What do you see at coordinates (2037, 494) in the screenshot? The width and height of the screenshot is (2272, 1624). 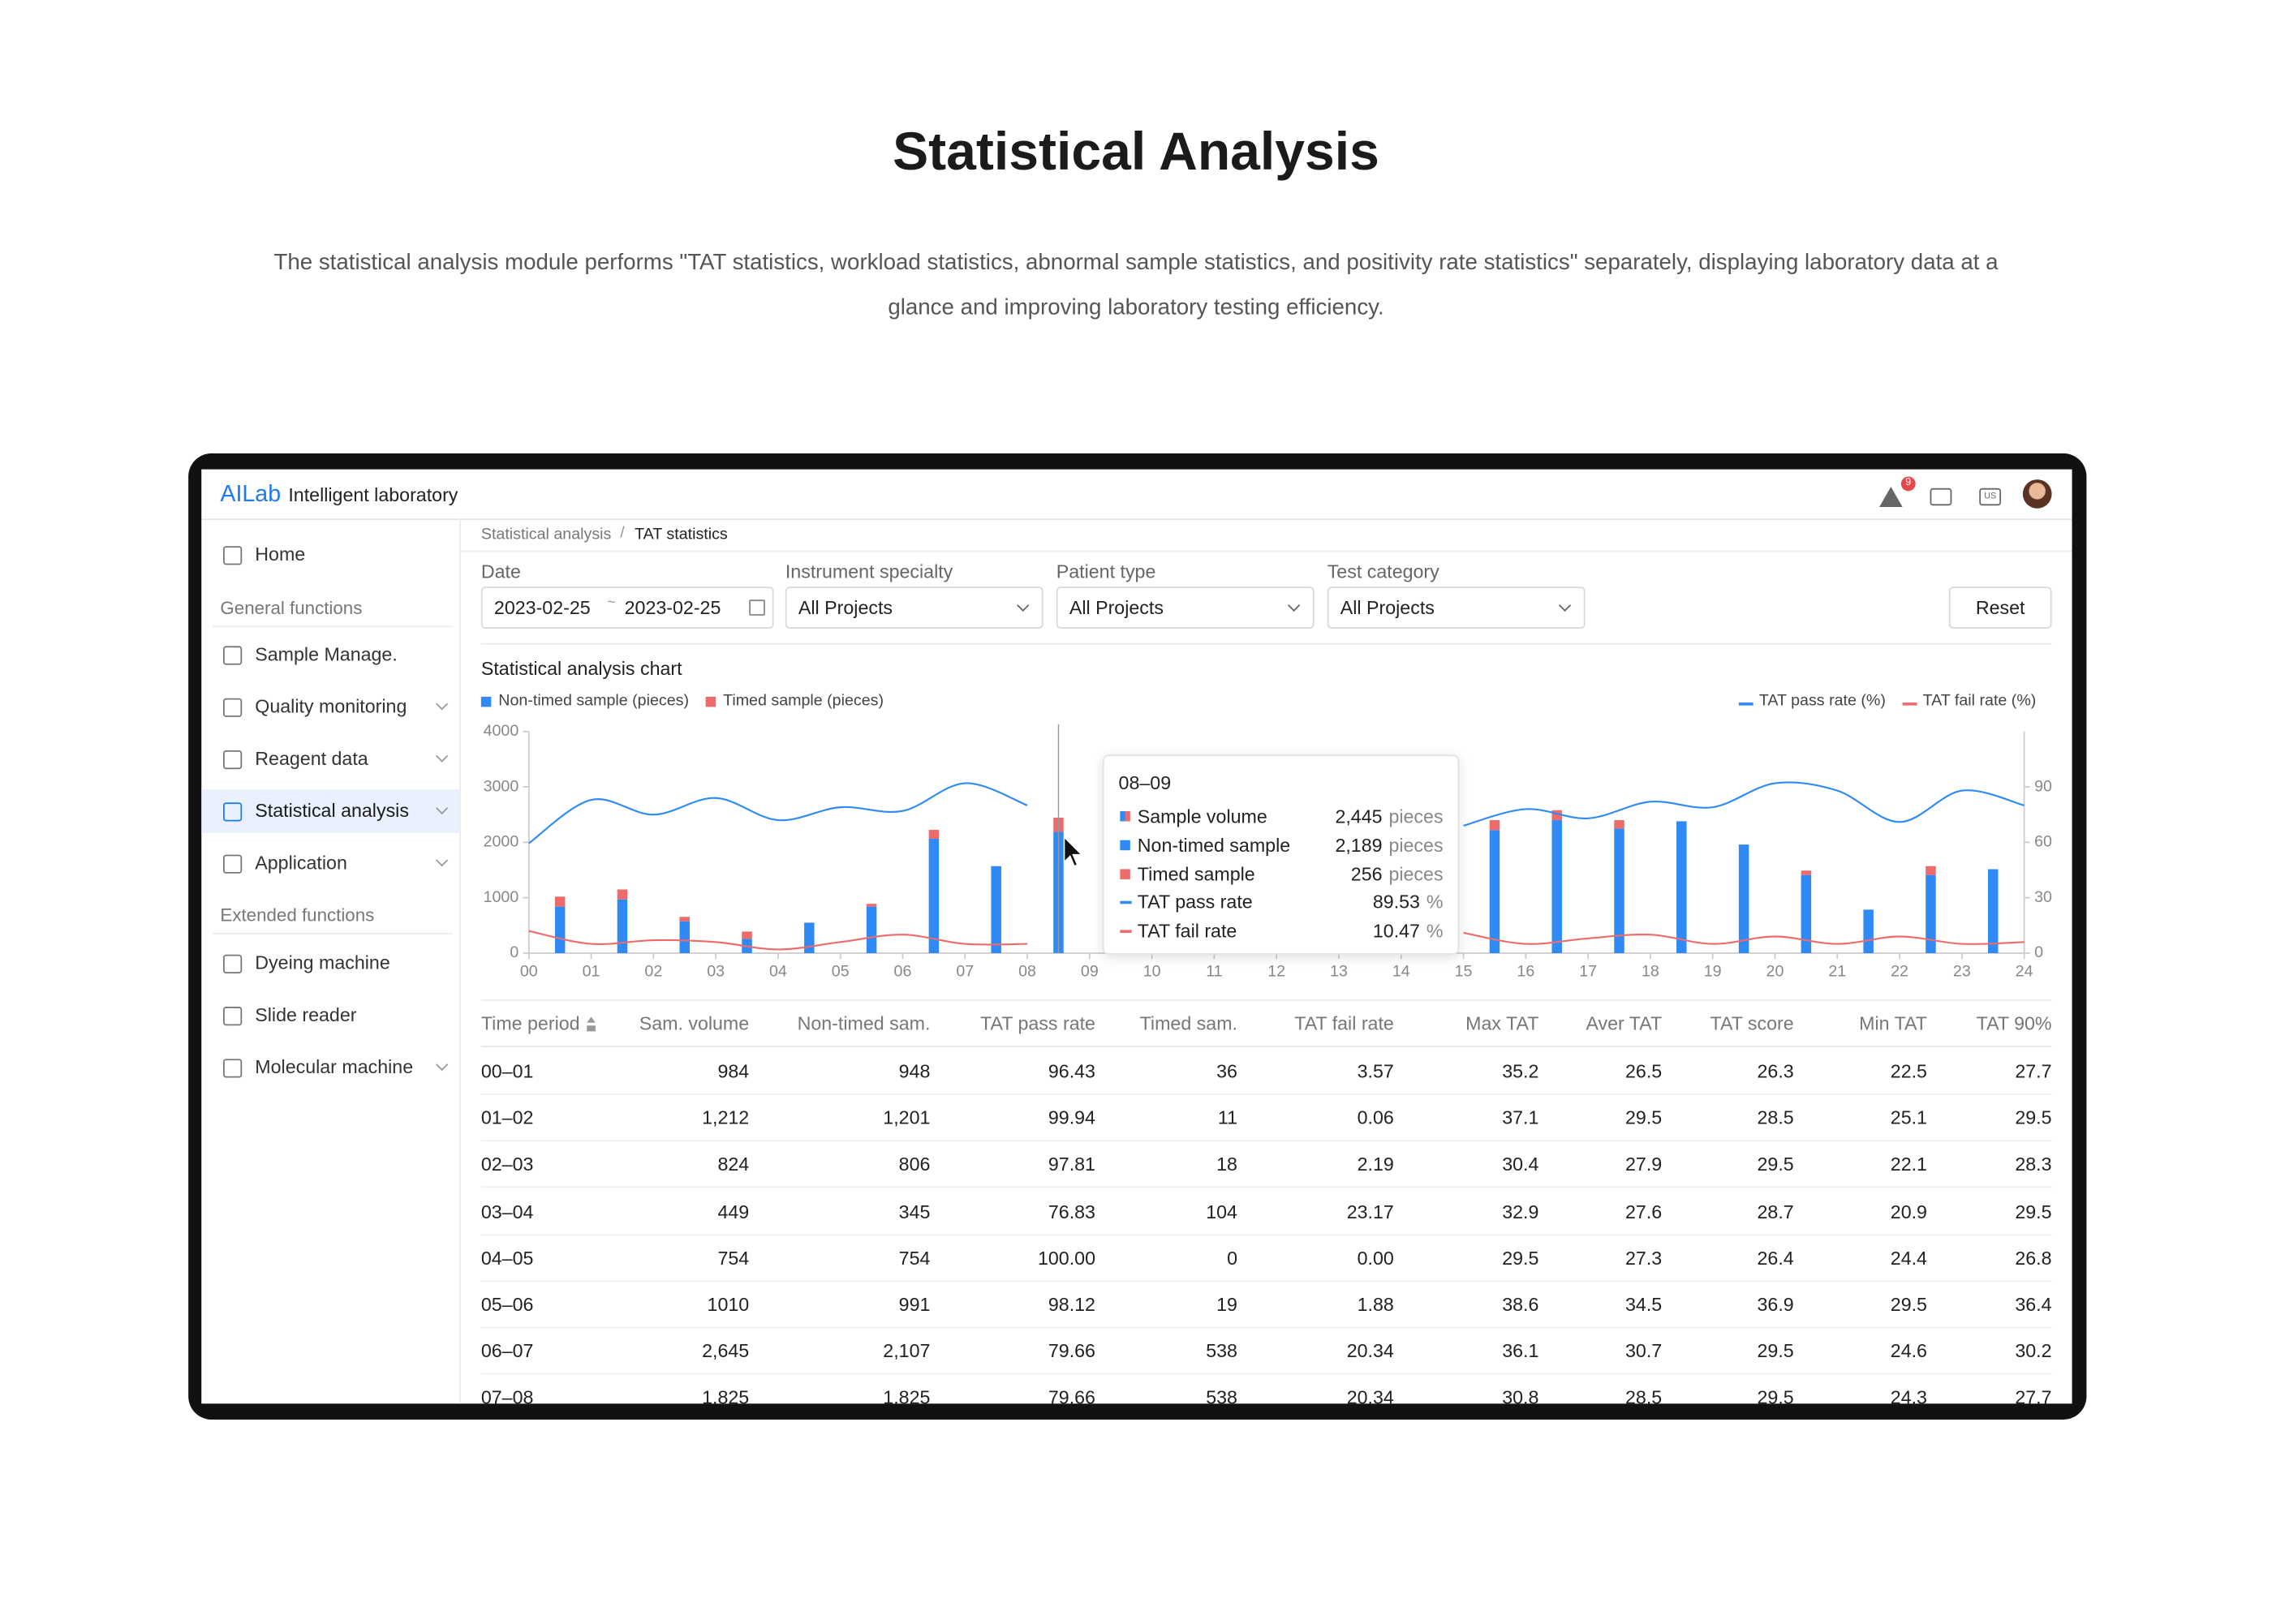 I see `avatar` at bounding box center [2037, 494].